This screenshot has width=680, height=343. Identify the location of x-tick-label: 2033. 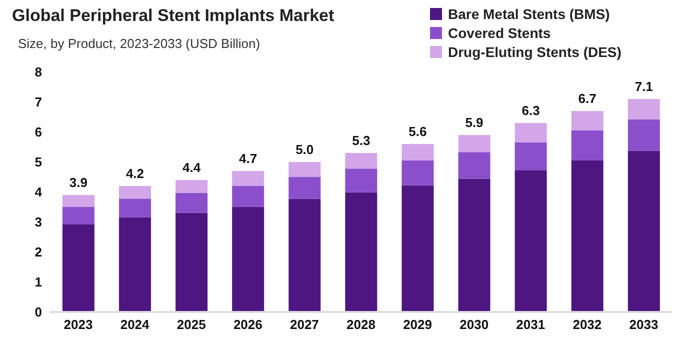
(643, 324).